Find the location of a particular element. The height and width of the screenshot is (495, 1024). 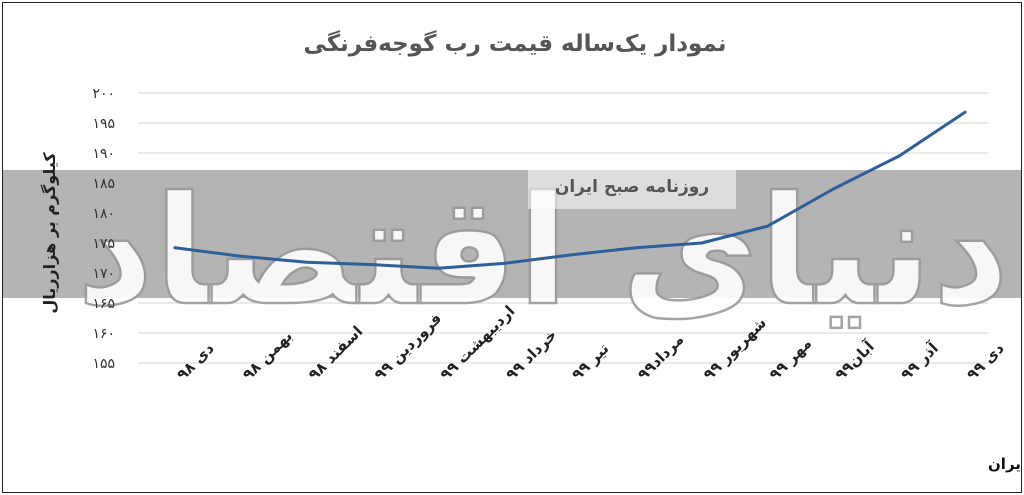

x-tick-label: تیر ۹۹ is located at coordinates (590, 362).